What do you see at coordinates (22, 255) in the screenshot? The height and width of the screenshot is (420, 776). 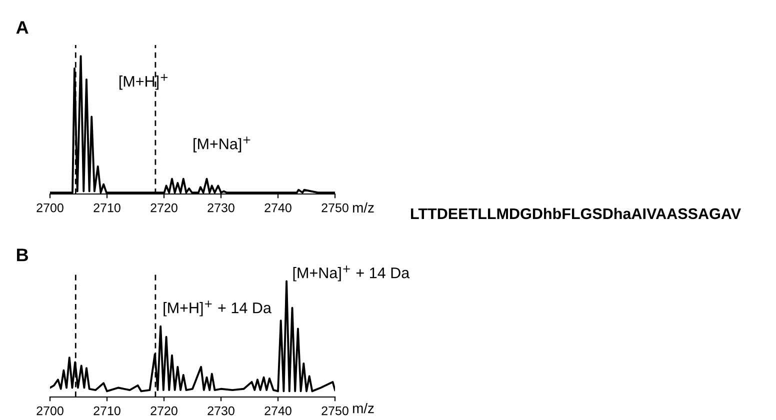 I see `chart-title: B` at bounding box center [22, 255].